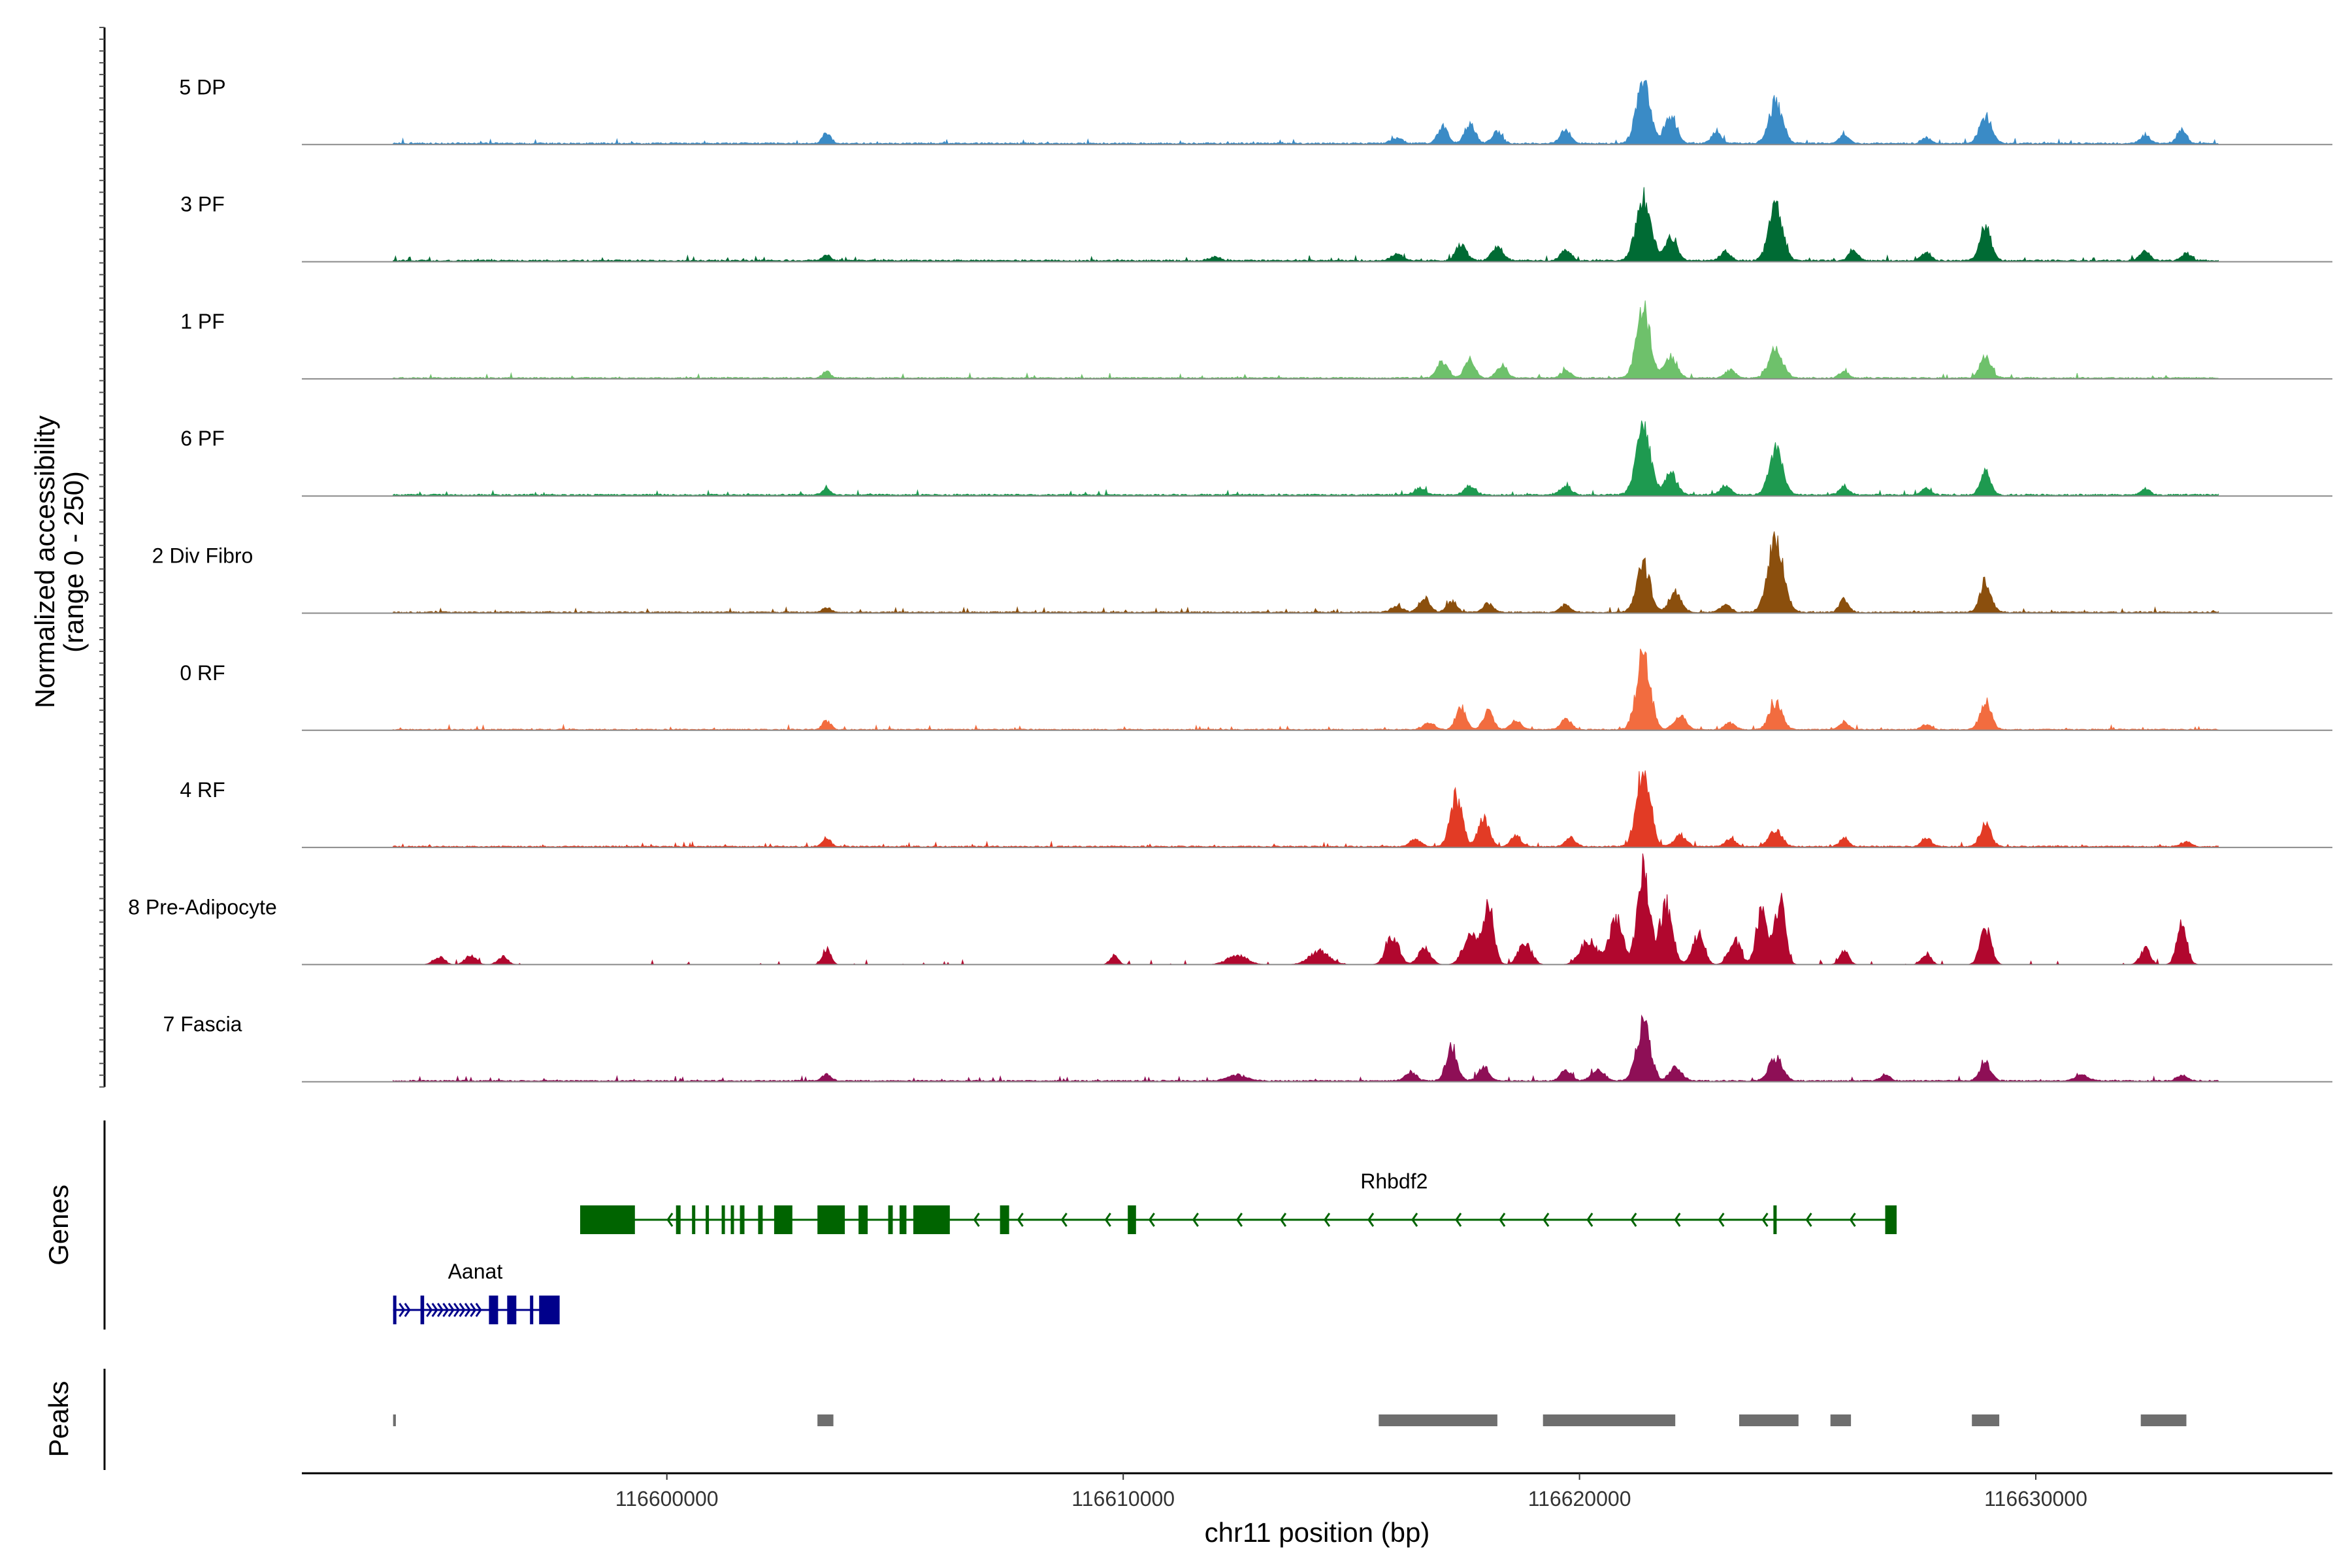 This screenshot has height=1568, width=2352. I want to click on y-axis-title: Normalized accessibility(range 0 - 250), so click(59, 562).